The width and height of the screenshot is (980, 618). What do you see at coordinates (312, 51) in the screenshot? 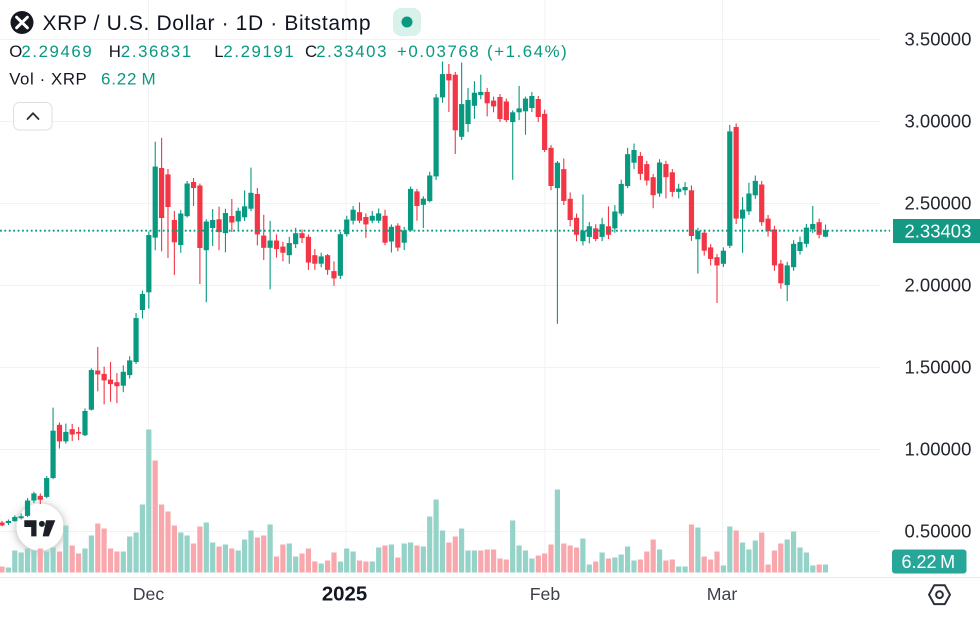
I see `svg-text: C` at bounding box center [312, 51].